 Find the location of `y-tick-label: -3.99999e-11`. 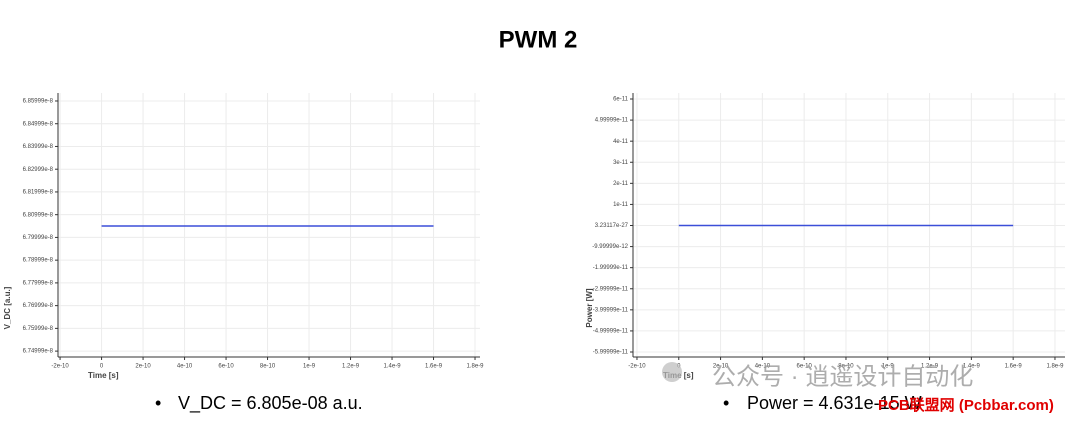

y-tick-label: -3.99999e-11 is located at coordinates (611, 310).